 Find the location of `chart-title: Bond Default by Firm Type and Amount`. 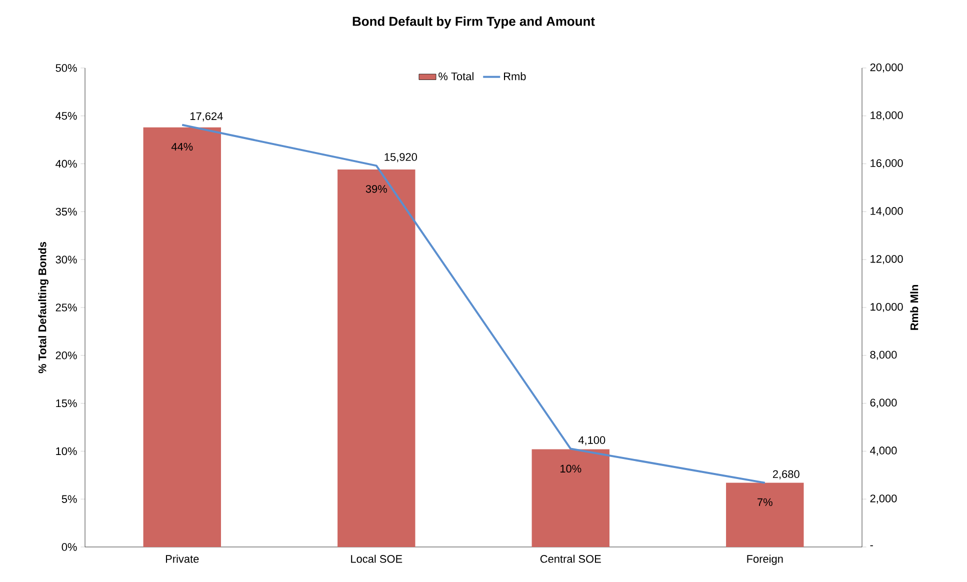

chart-title: Bond Default by Firm Type and Amount is located at coordinates (473, 22).